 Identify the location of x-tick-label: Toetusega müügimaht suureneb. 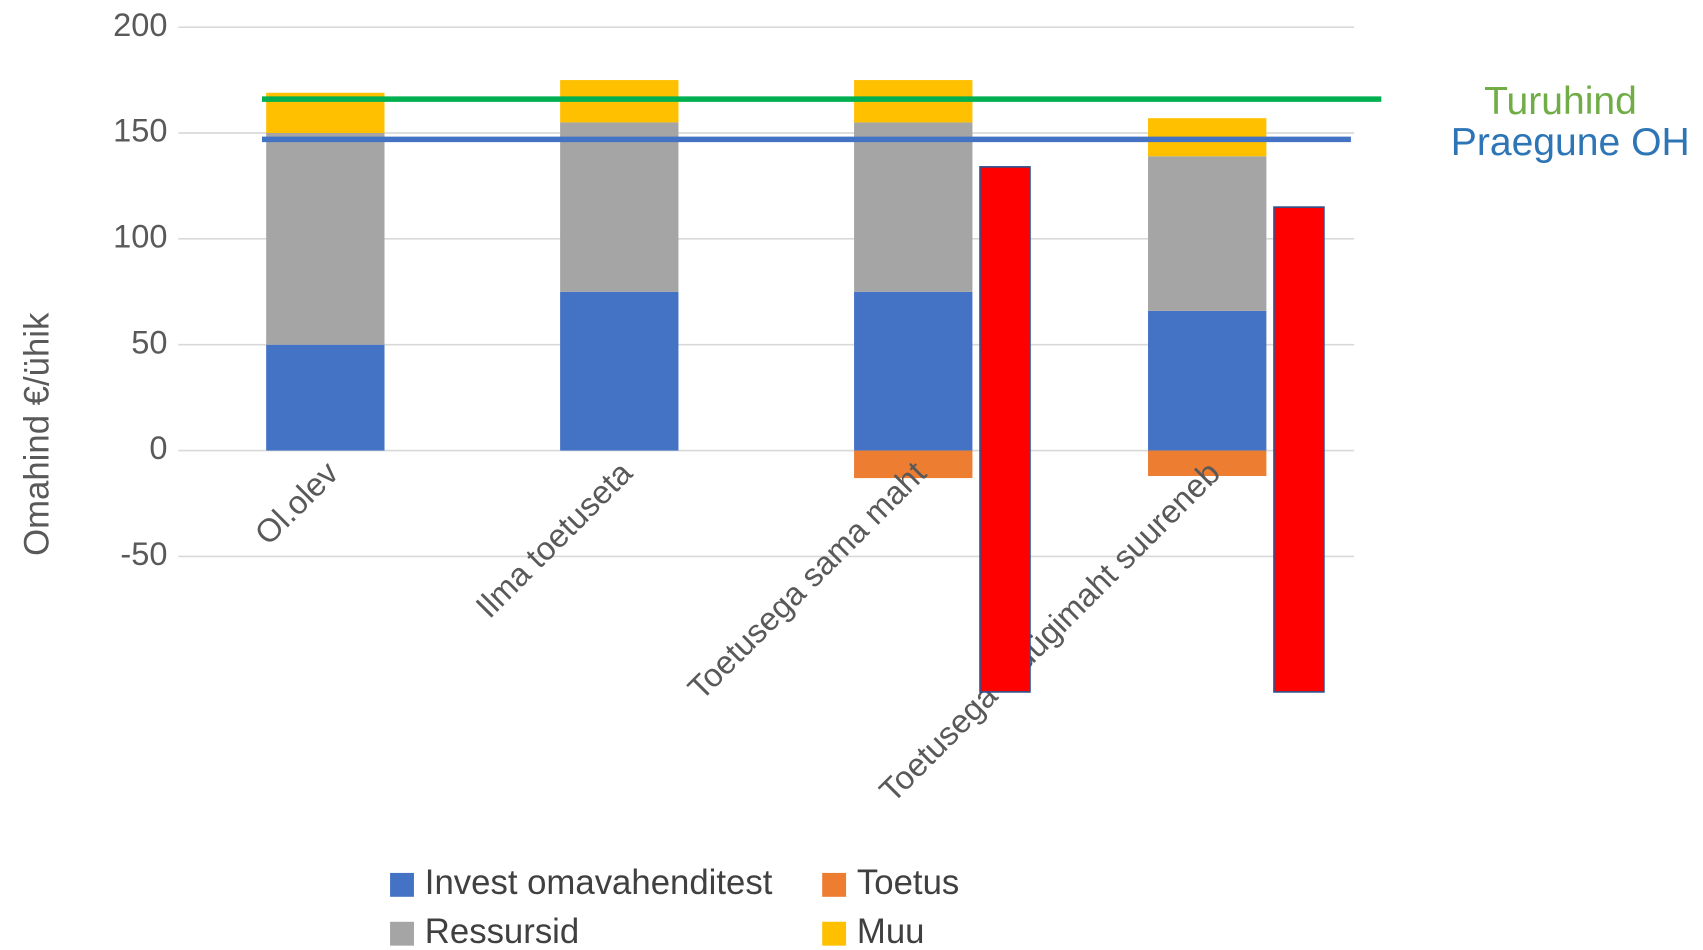
(1050, 632).